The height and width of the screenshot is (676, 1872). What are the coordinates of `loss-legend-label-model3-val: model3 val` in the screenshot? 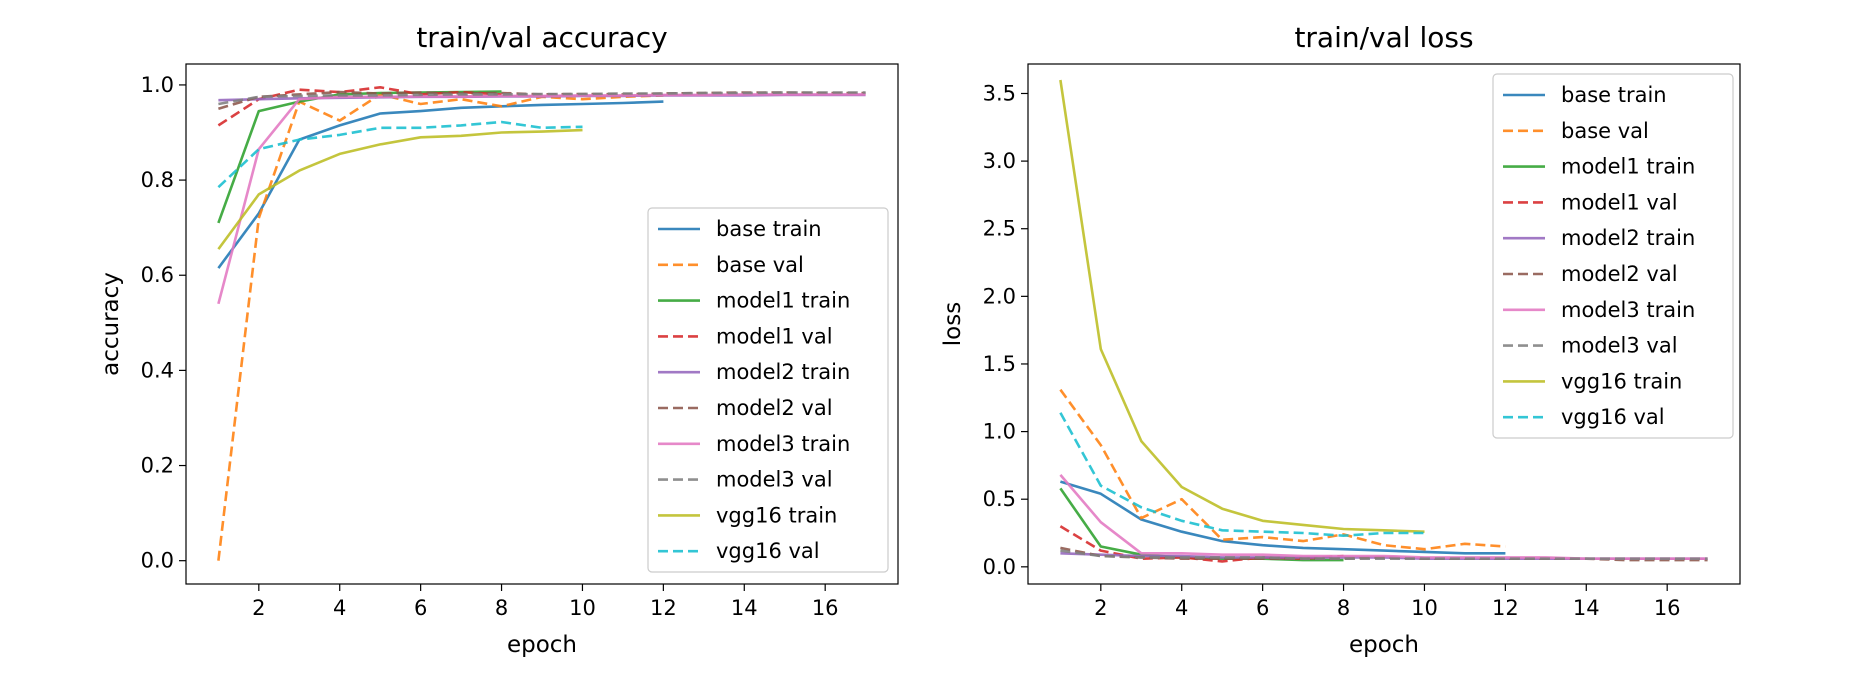 It's located at (1619, 346).